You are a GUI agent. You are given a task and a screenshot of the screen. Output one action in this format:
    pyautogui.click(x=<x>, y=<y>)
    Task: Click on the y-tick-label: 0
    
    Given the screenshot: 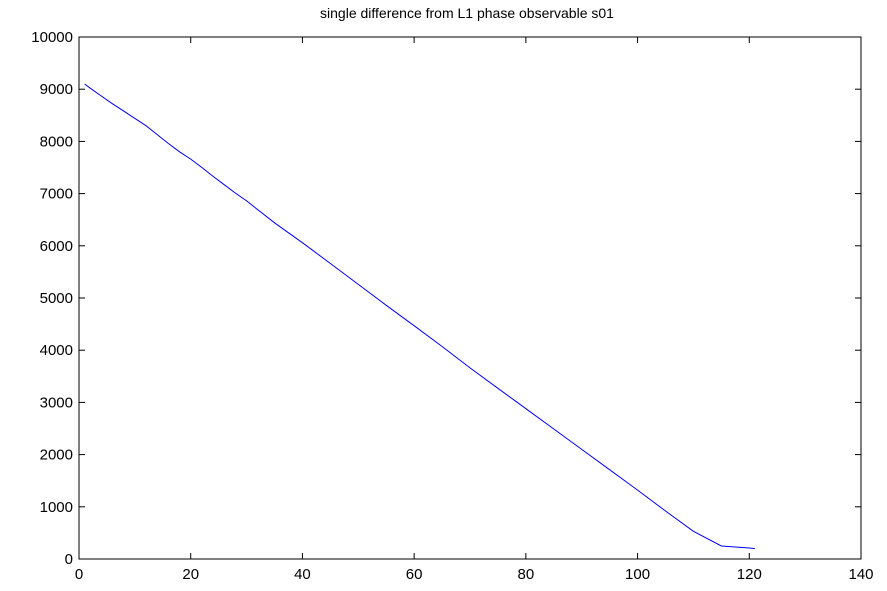 What is the action you would take?
    pyautogui.click(x=69, y=559)
    